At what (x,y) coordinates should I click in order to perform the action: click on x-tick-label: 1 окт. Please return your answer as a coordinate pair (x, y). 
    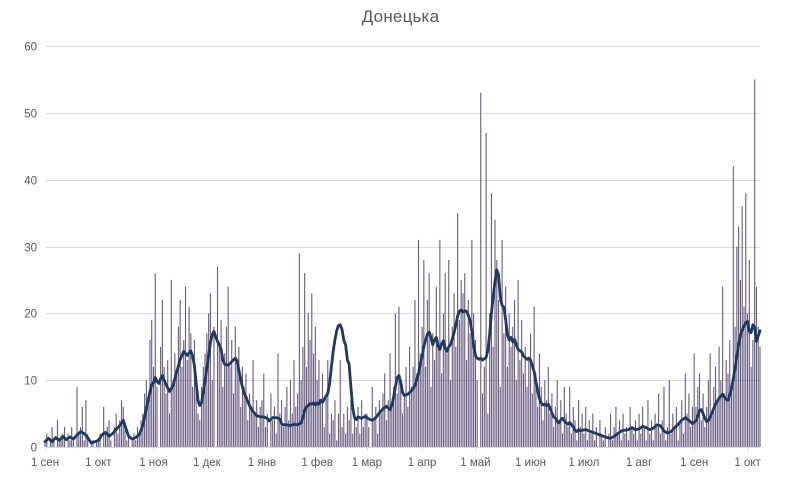
    Looking at the image, I should click on (98, 463).